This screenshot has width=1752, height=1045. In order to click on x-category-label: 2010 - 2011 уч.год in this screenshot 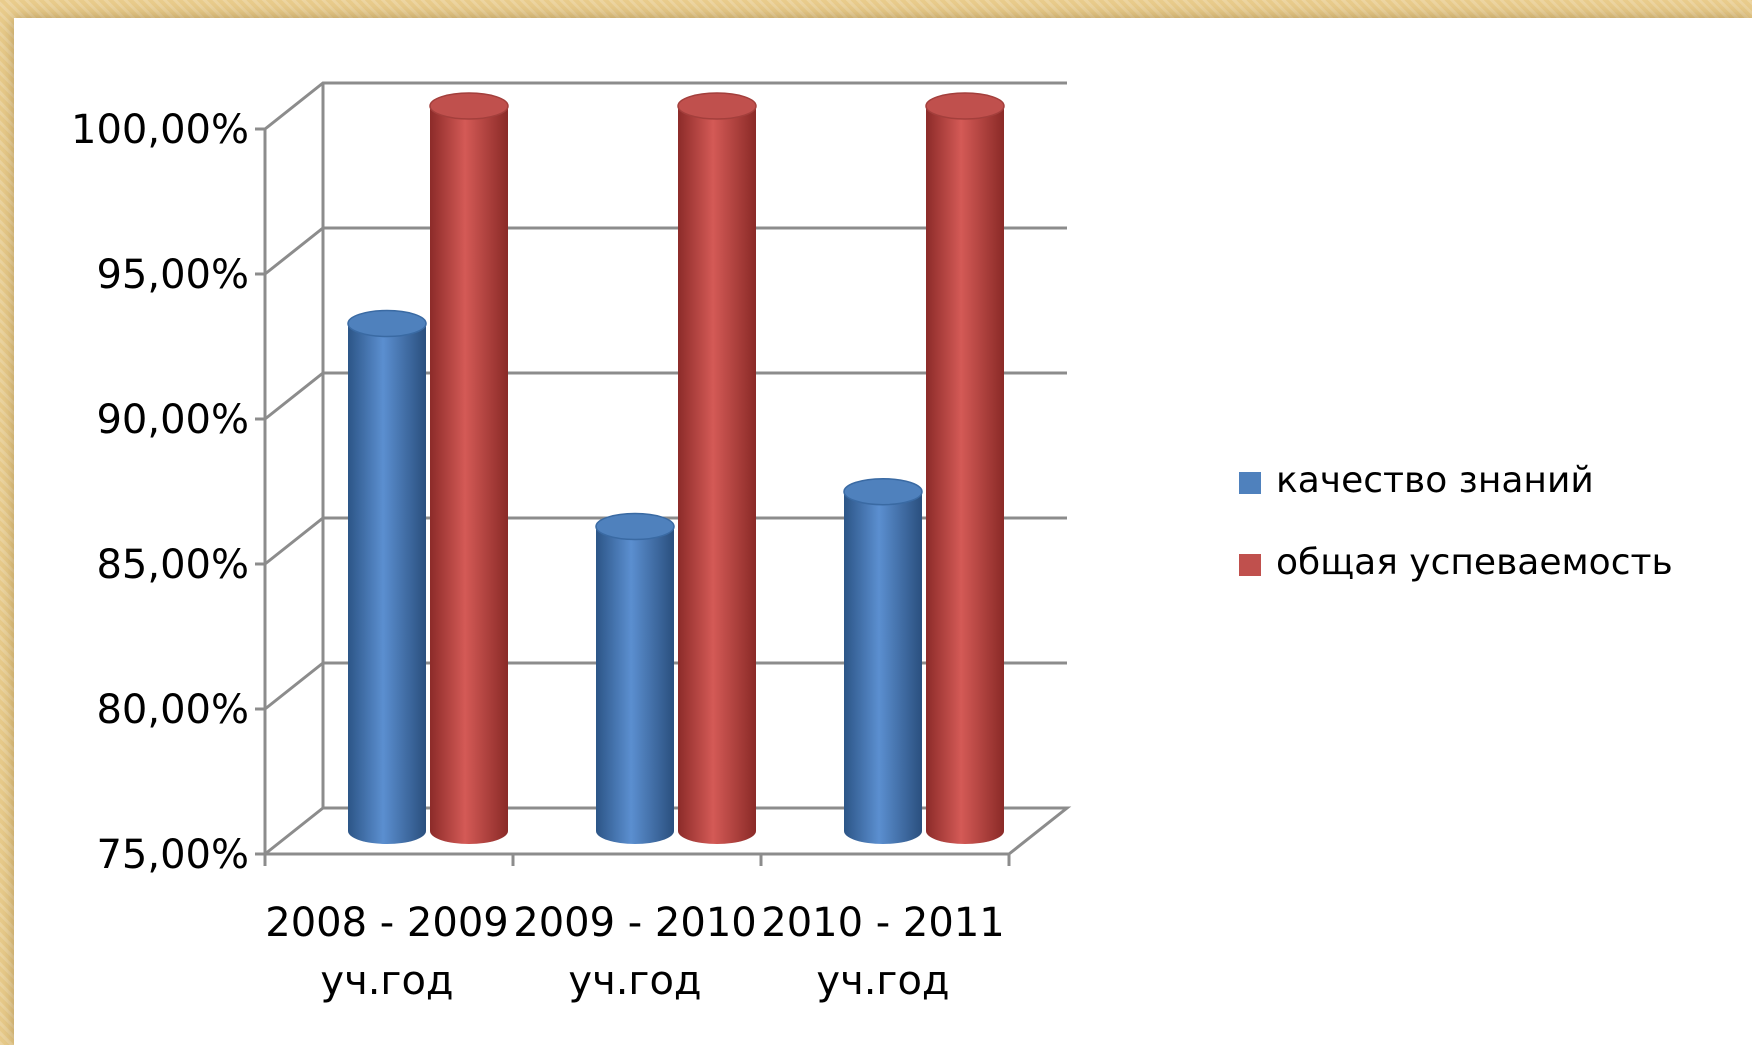, I will do `click(882, 952)`.